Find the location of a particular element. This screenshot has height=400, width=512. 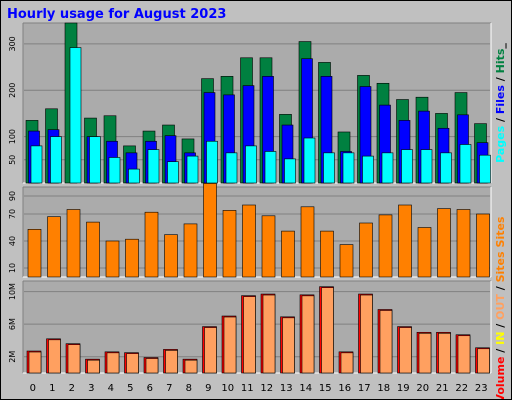

y-tick-label: 70 is located at coordinates (12, 214).